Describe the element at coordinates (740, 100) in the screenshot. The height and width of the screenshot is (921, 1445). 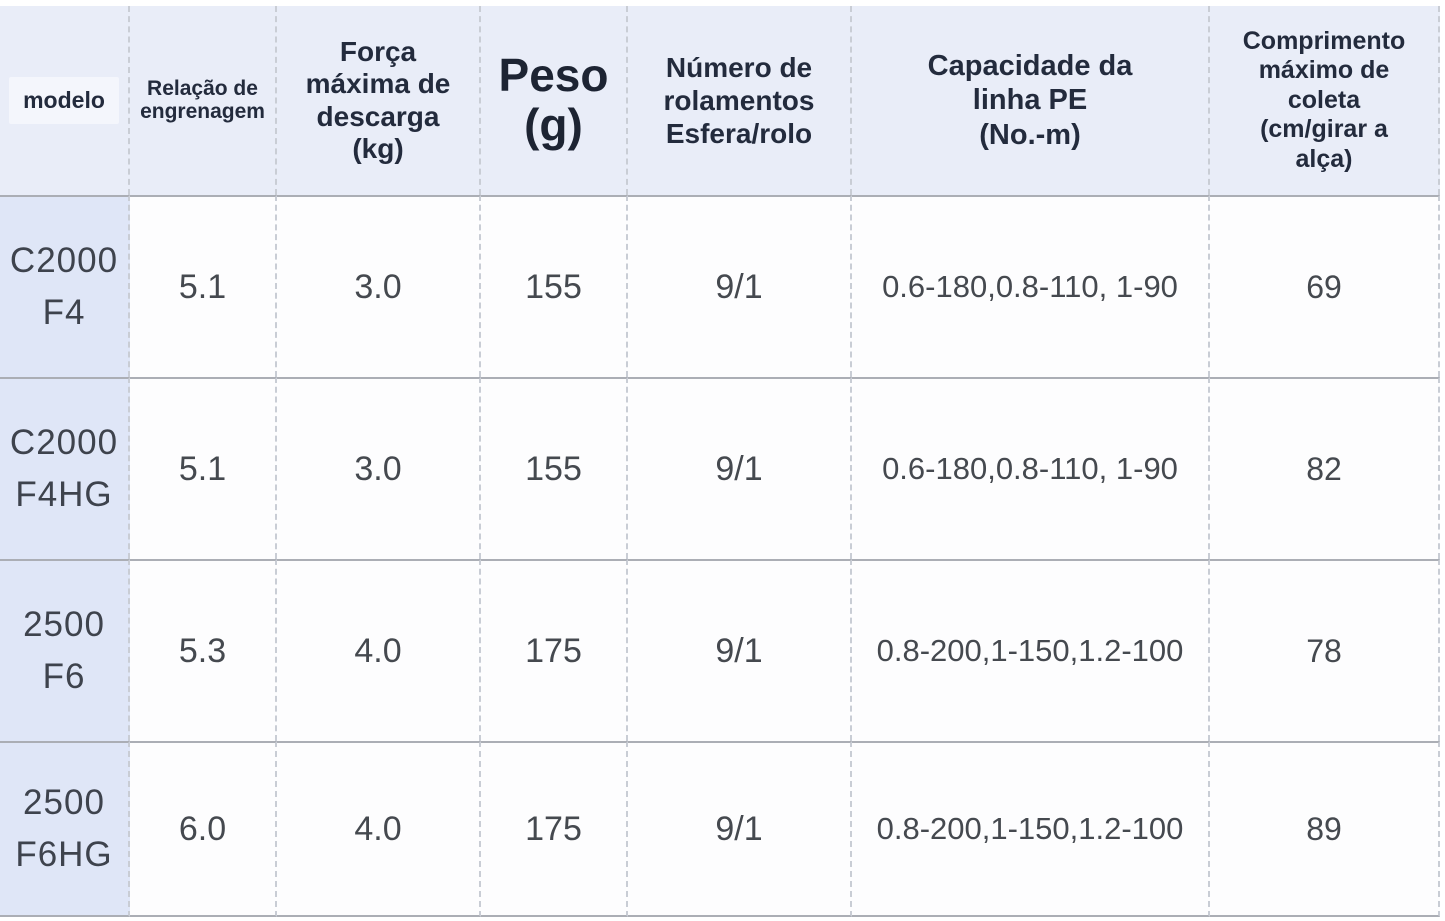
I see `column-header-bearings: Número de rolamentos Esfera/rolo` at that location.